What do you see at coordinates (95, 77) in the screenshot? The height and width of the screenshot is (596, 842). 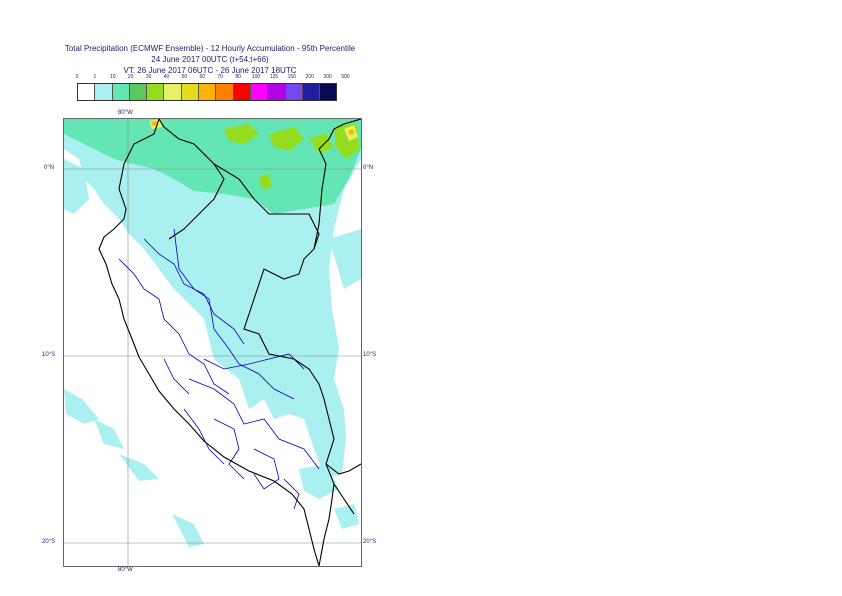 I see `legend-tick-label: 1` at bounding box center [95, 77].